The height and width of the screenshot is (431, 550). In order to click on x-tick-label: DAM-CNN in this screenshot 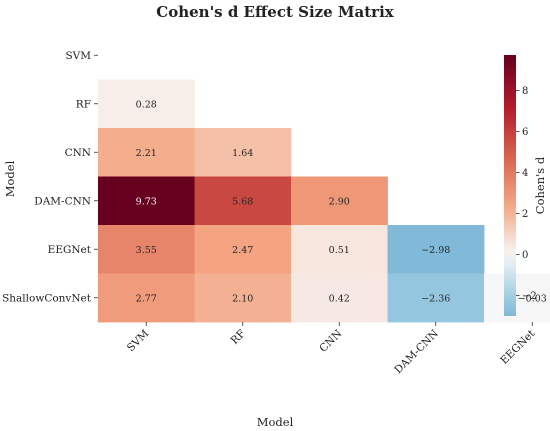, I will do `click(416, 352)`.